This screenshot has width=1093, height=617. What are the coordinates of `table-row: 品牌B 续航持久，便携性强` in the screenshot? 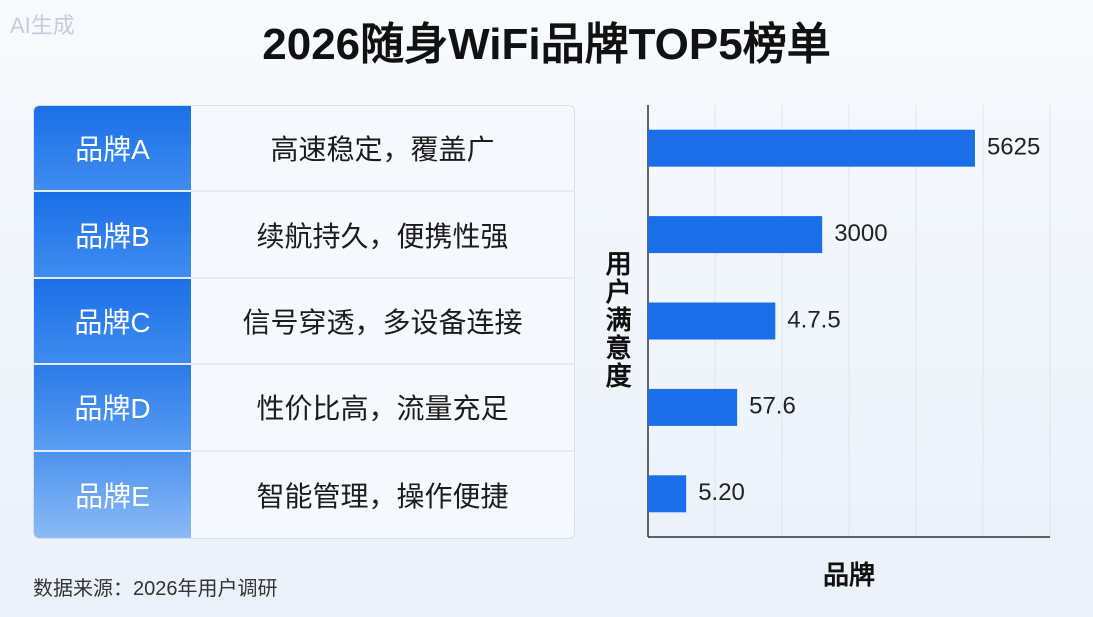 It's located at (304, 235).